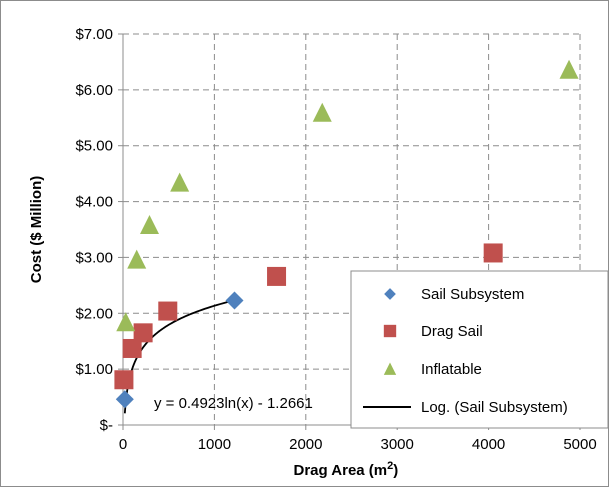  Describe the element at coordinates (451, 369) in the screenshot. I see `legend-label-2: Inflatable` at that location.